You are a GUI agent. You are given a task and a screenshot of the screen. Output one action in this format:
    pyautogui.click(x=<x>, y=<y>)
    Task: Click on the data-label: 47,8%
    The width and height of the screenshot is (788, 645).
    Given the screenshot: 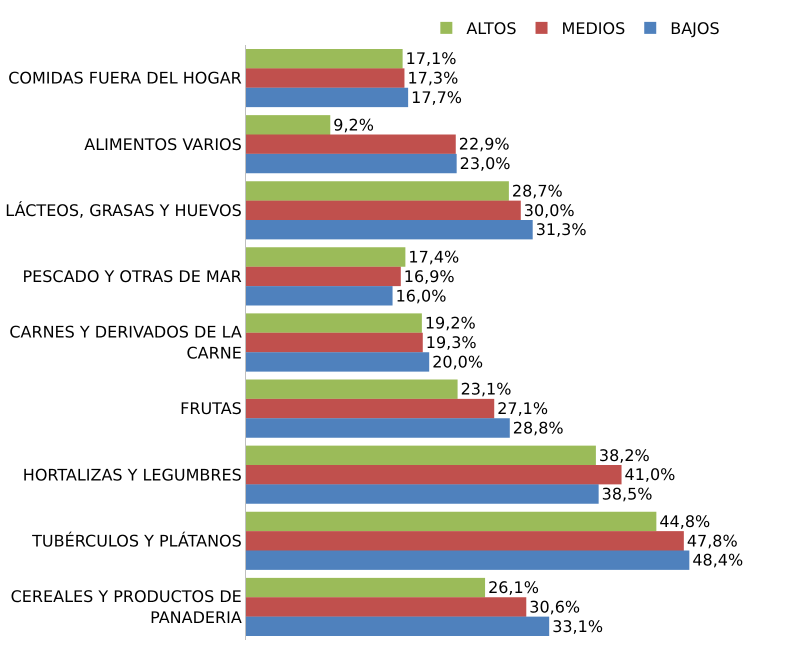 What is the action you would take?
    pyautogui.click(x=712, y=540)
    